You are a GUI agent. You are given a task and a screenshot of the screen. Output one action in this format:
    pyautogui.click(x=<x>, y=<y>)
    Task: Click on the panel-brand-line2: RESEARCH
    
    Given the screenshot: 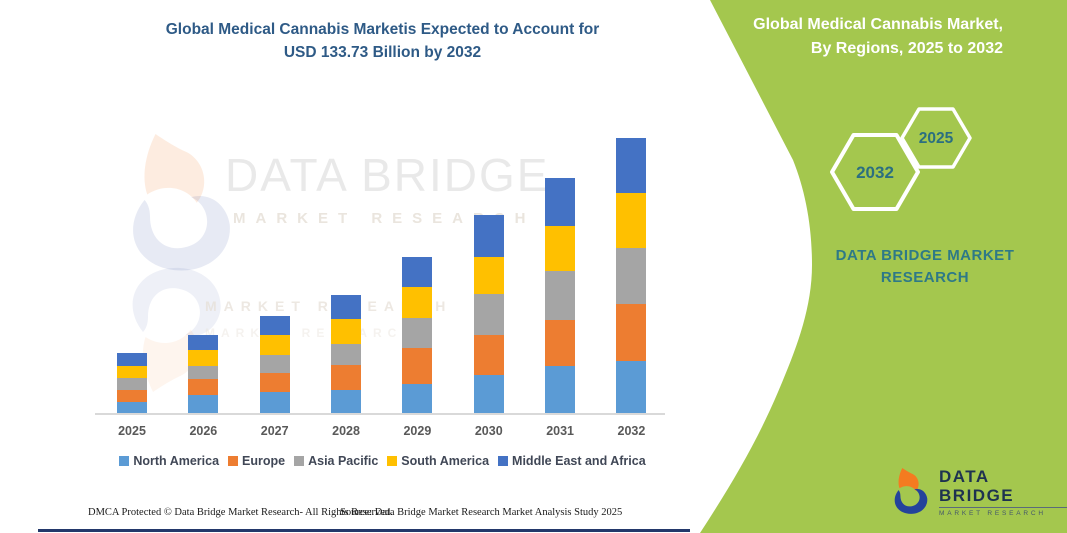 What is the action you would take?
    pyautogui.click(x=925, y=277)
    